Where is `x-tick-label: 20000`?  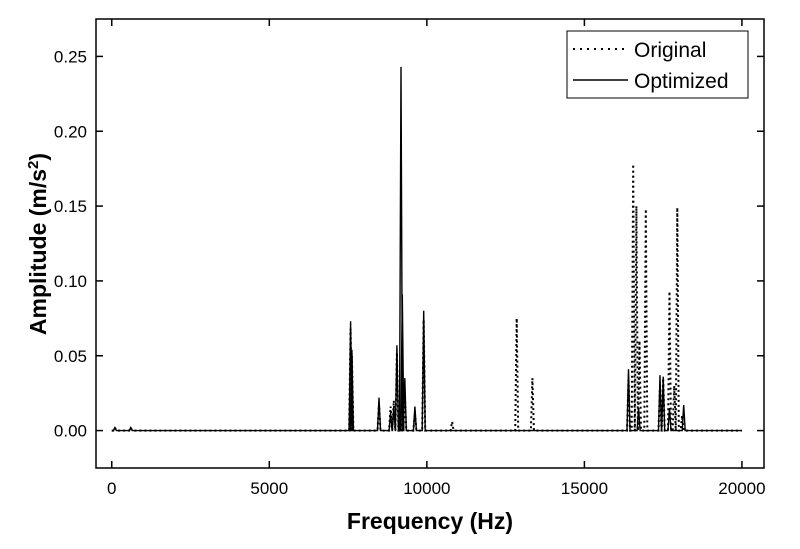 x-tick-label: 20000 is located at coordinates (741, 488).